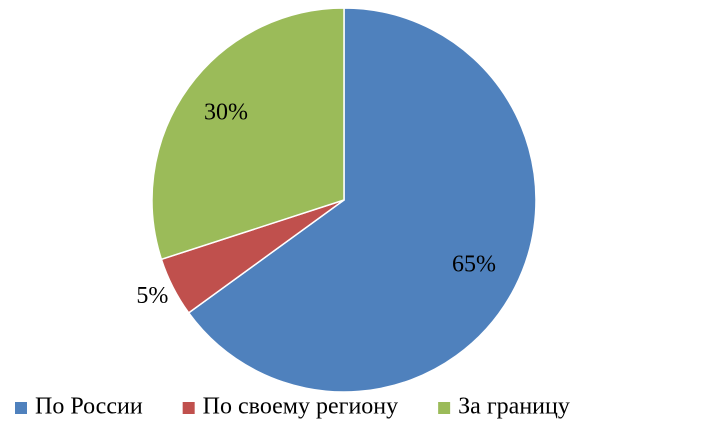  Describe the element at coordinates (300, 407) in the screenshot. I see `legend-label: По своему региону` at that location.